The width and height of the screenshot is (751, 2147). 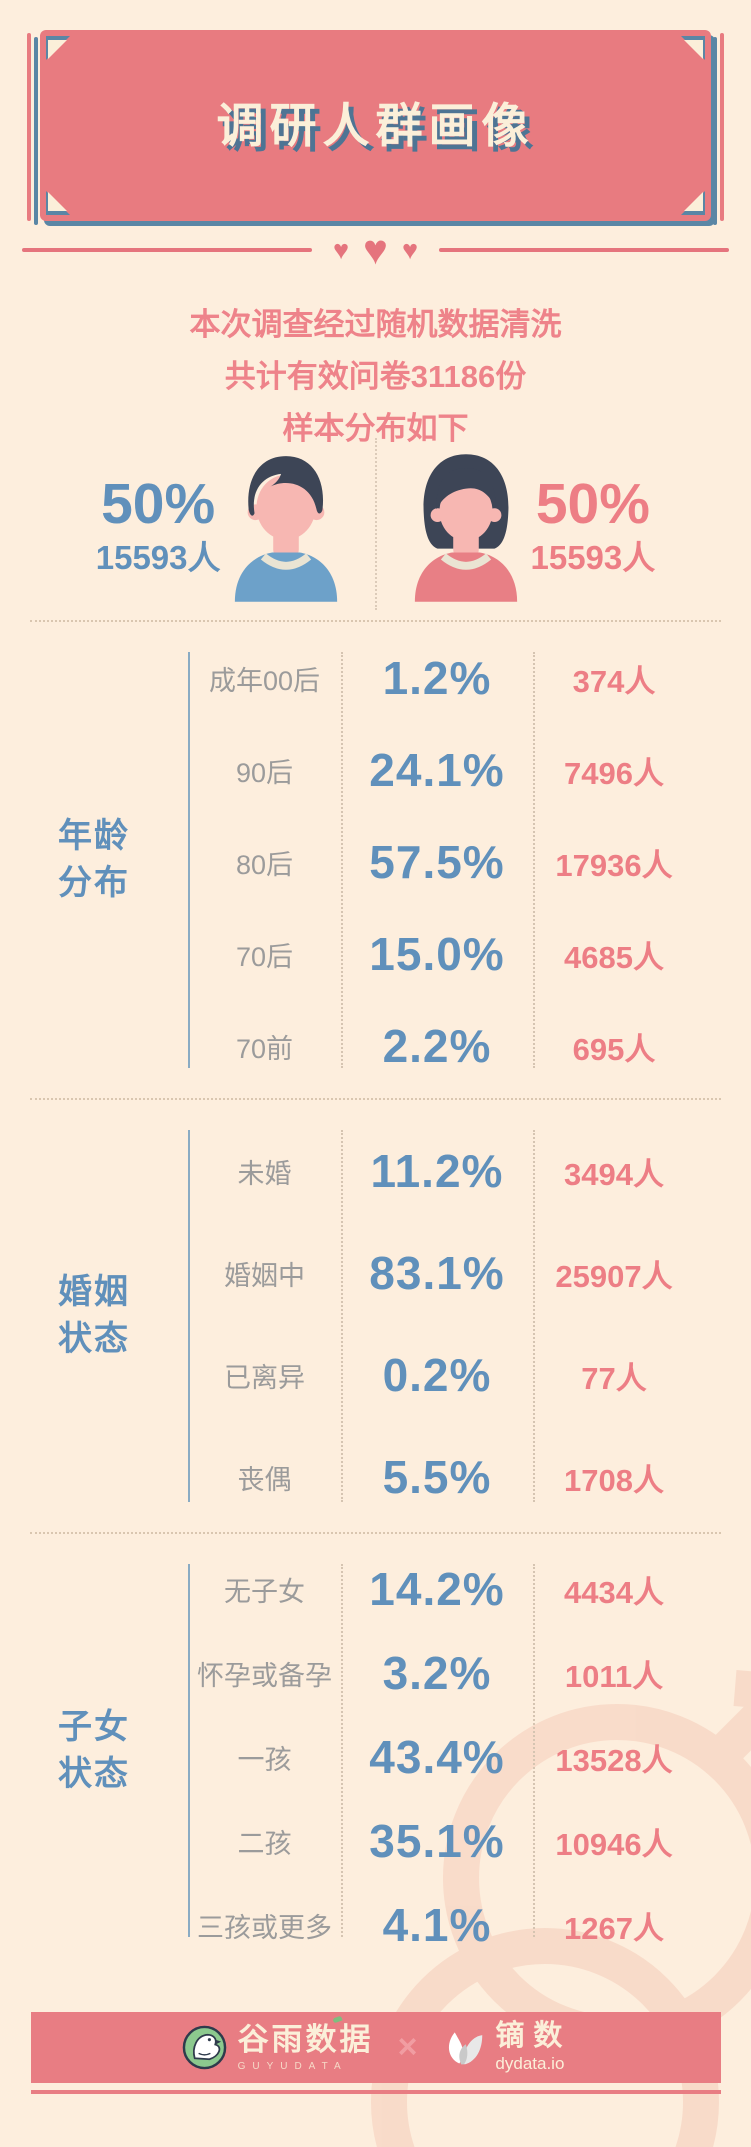 What do you see at coordinates (94, 1726) in the screenshot?
I see `section-title-line: 子女` at bounding box center [94, 1726].